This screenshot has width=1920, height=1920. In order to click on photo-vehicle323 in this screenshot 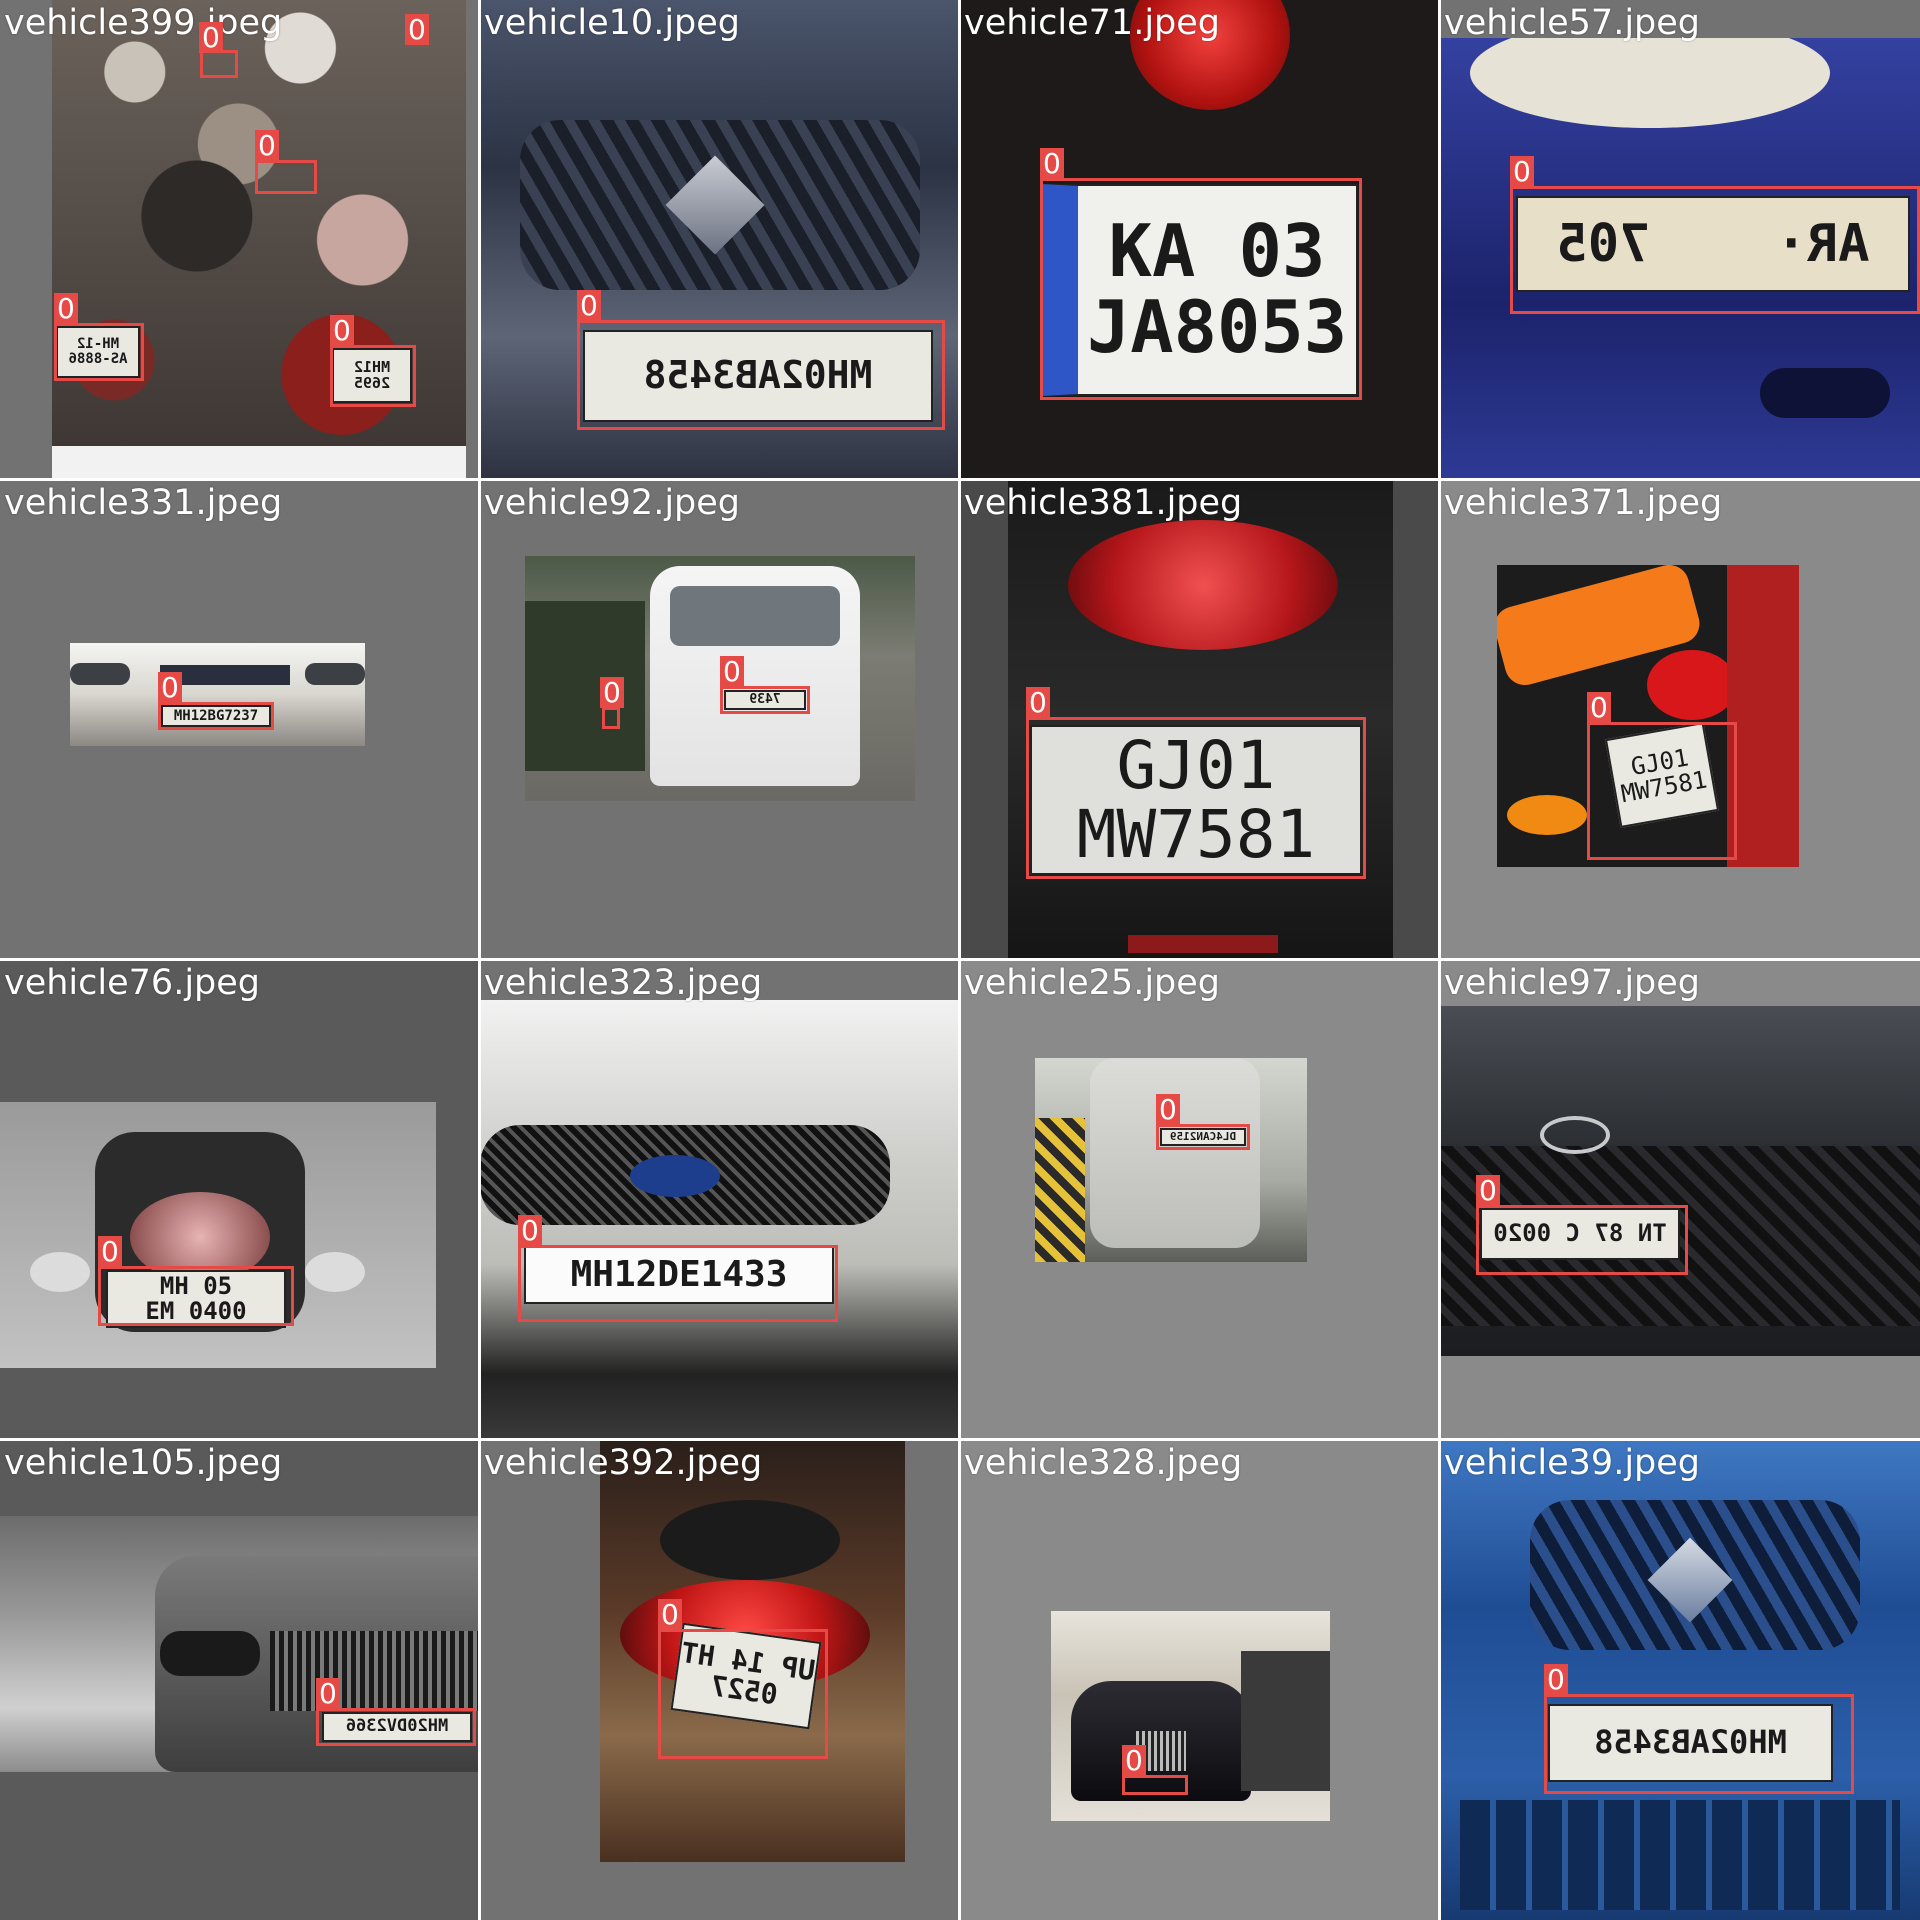, I will do `click(720, 1220)`.